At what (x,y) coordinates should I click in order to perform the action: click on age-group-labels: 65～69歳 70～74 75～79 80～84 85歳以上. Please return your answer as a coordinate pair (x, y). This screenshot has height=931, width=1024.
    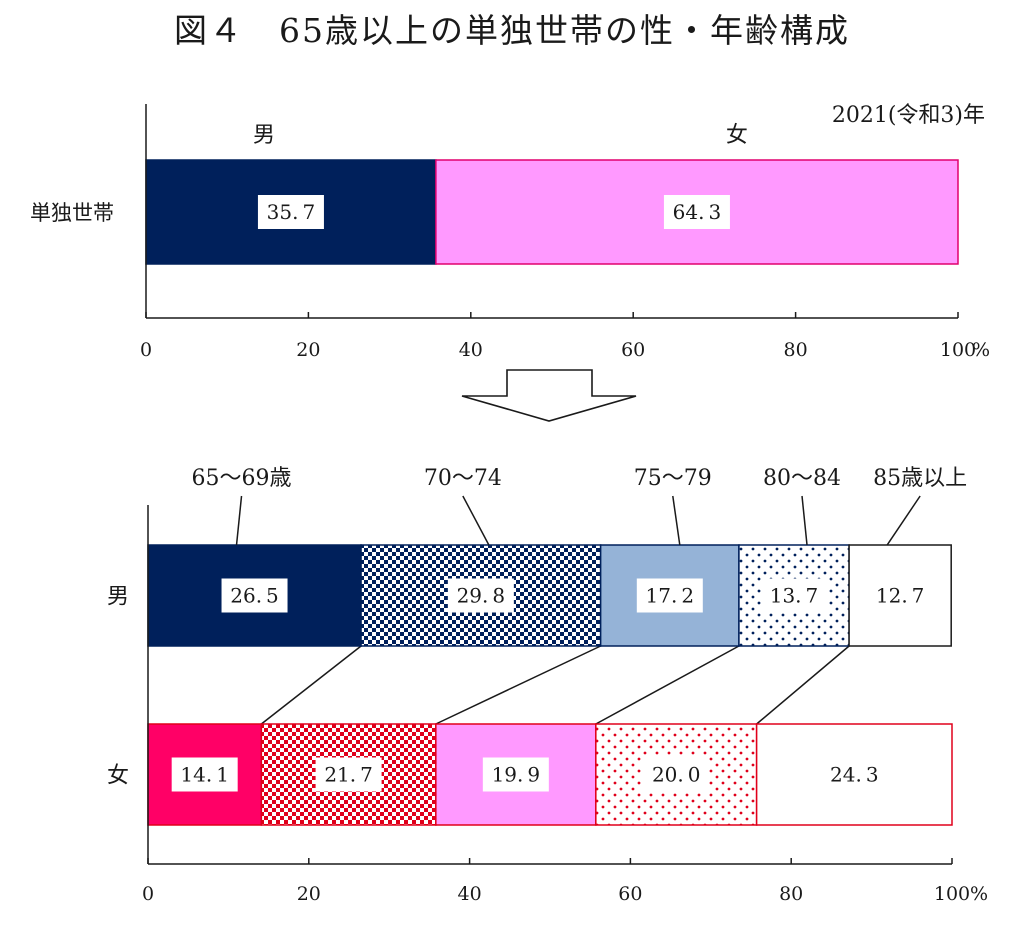
    Looking at the image, I should click on (579, 506).